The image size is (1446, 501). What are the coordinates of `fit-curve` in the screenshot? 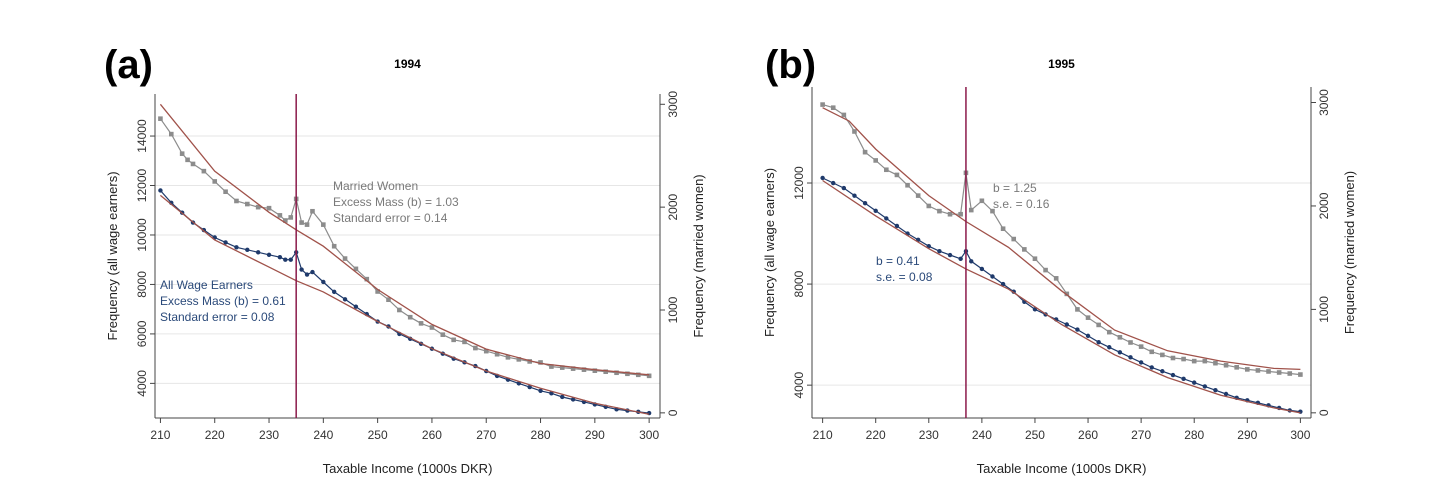 It's located at (404, 304).